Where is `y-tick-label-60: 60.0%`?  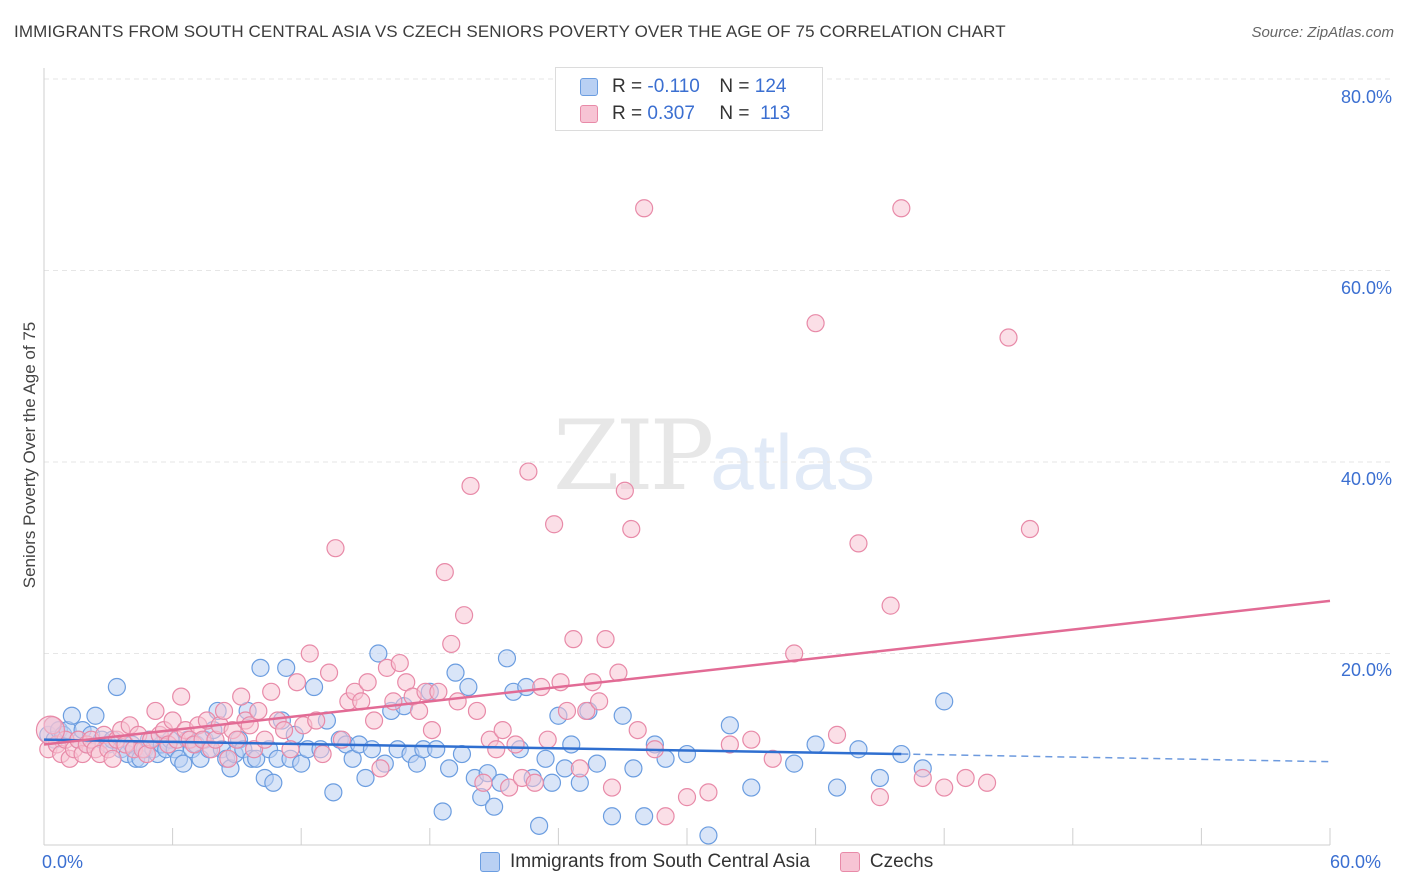
y-tick-label-60: 60.0% is located at coordinates (1366, 288).